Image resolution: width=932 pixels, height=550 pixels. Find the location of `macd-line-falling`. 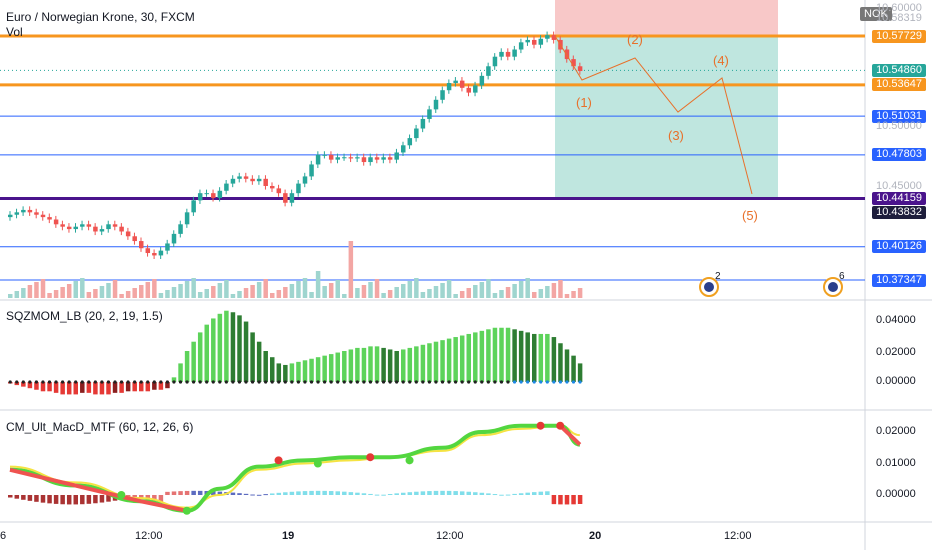

macd-line-falling is located at coordinates (570, 435).